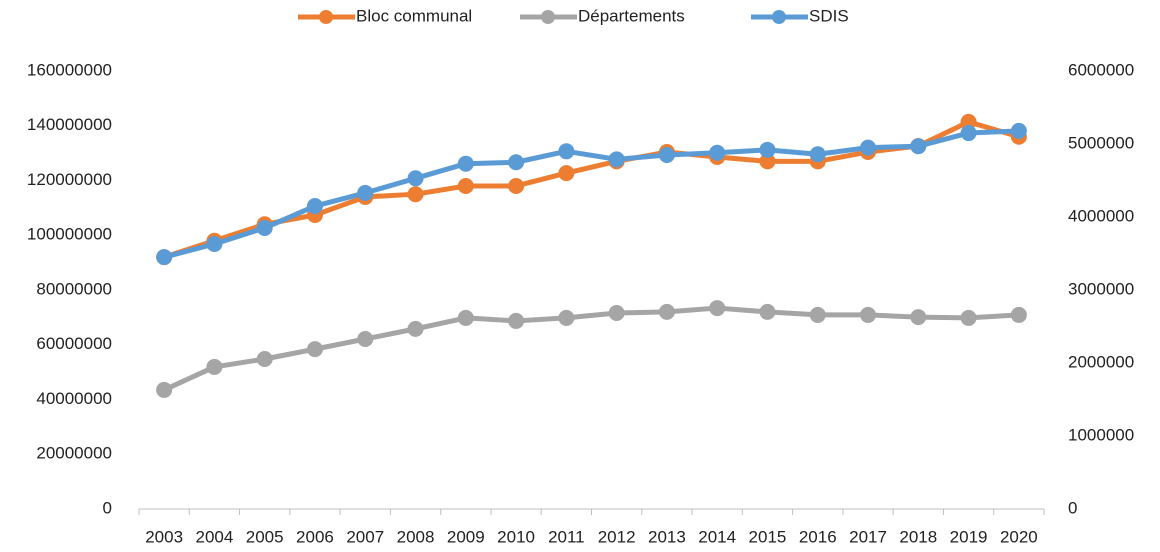 The width and height of the screenshot is (1160, 552). I want to click on y2-tick-label: 3000000, so click(1101, 288).